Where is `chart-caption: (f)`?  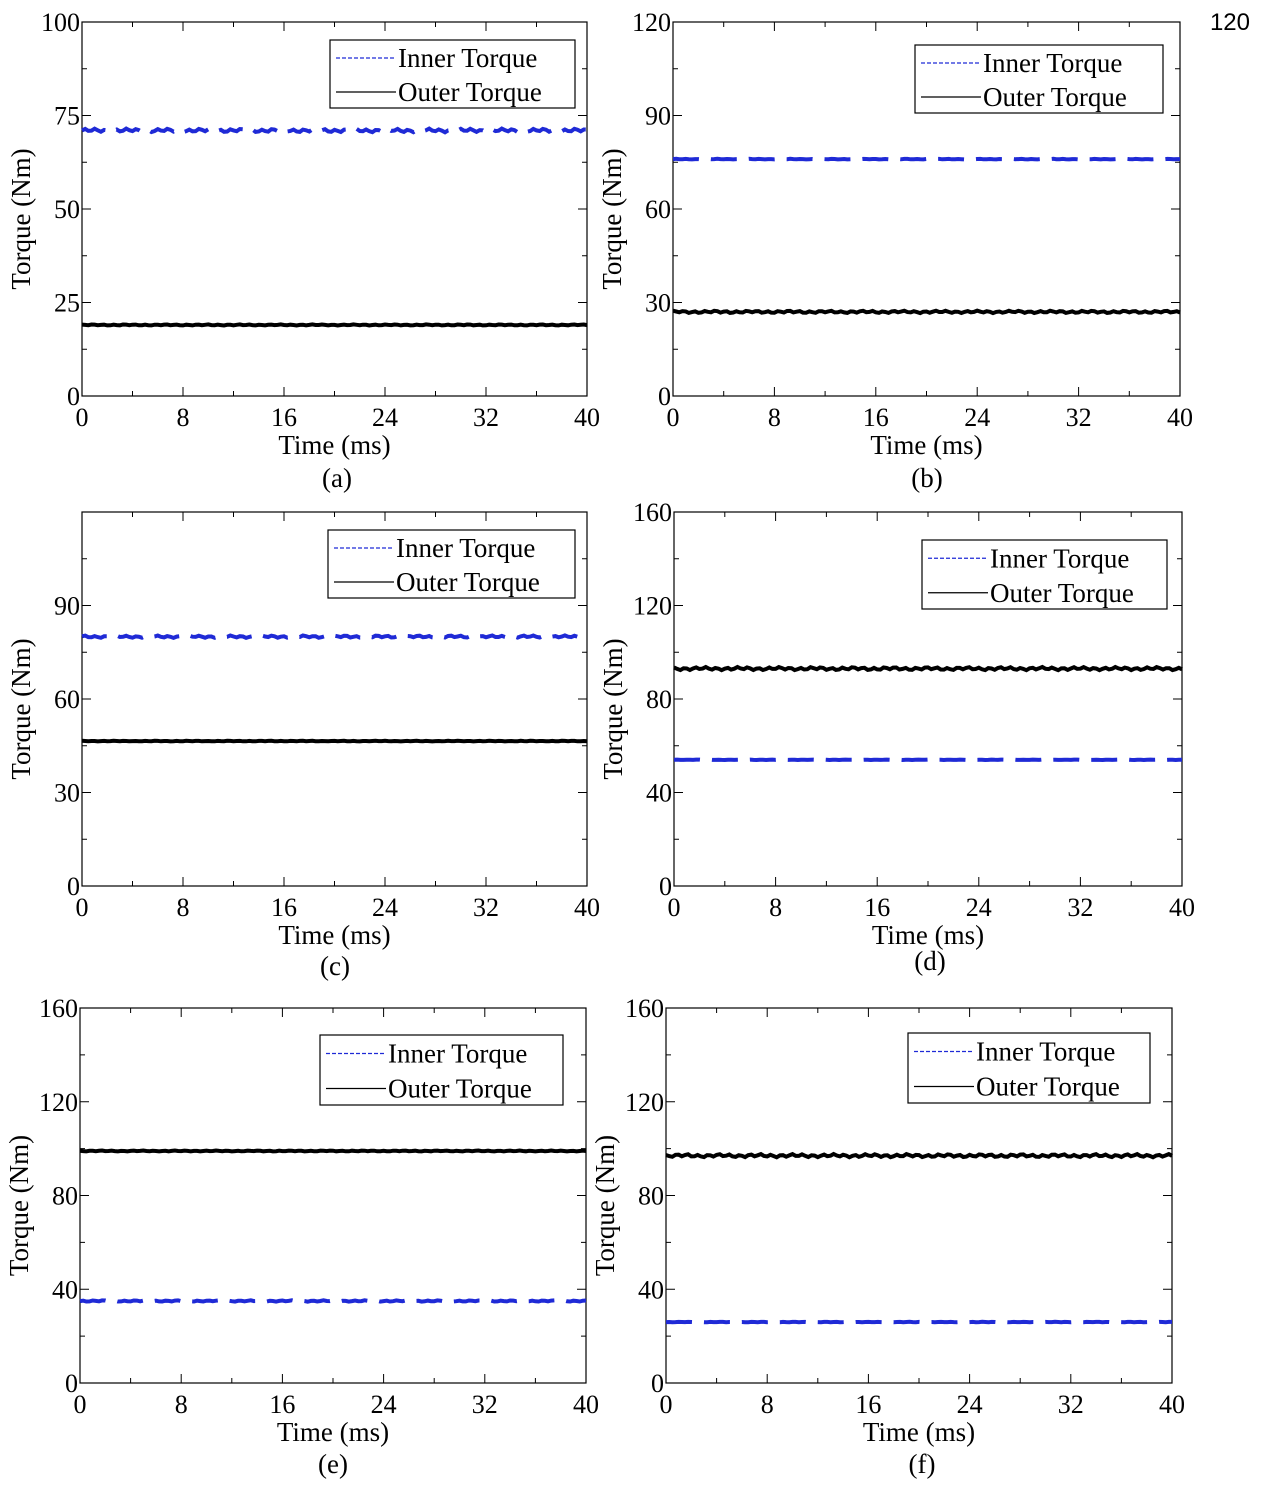
chart-caption: (f) is located at coordinates (922, 1464).